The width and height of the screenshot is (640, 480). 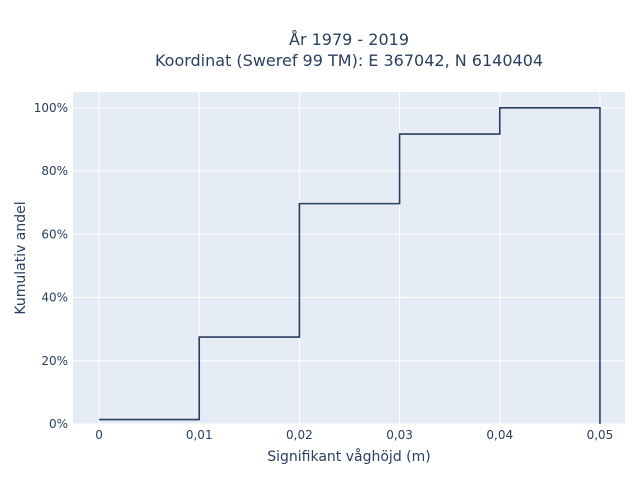 What do you see at coordinates (54, 298) in the screenshot?
I see `y-tick-label: 40%` at bounding box center [54, 298].